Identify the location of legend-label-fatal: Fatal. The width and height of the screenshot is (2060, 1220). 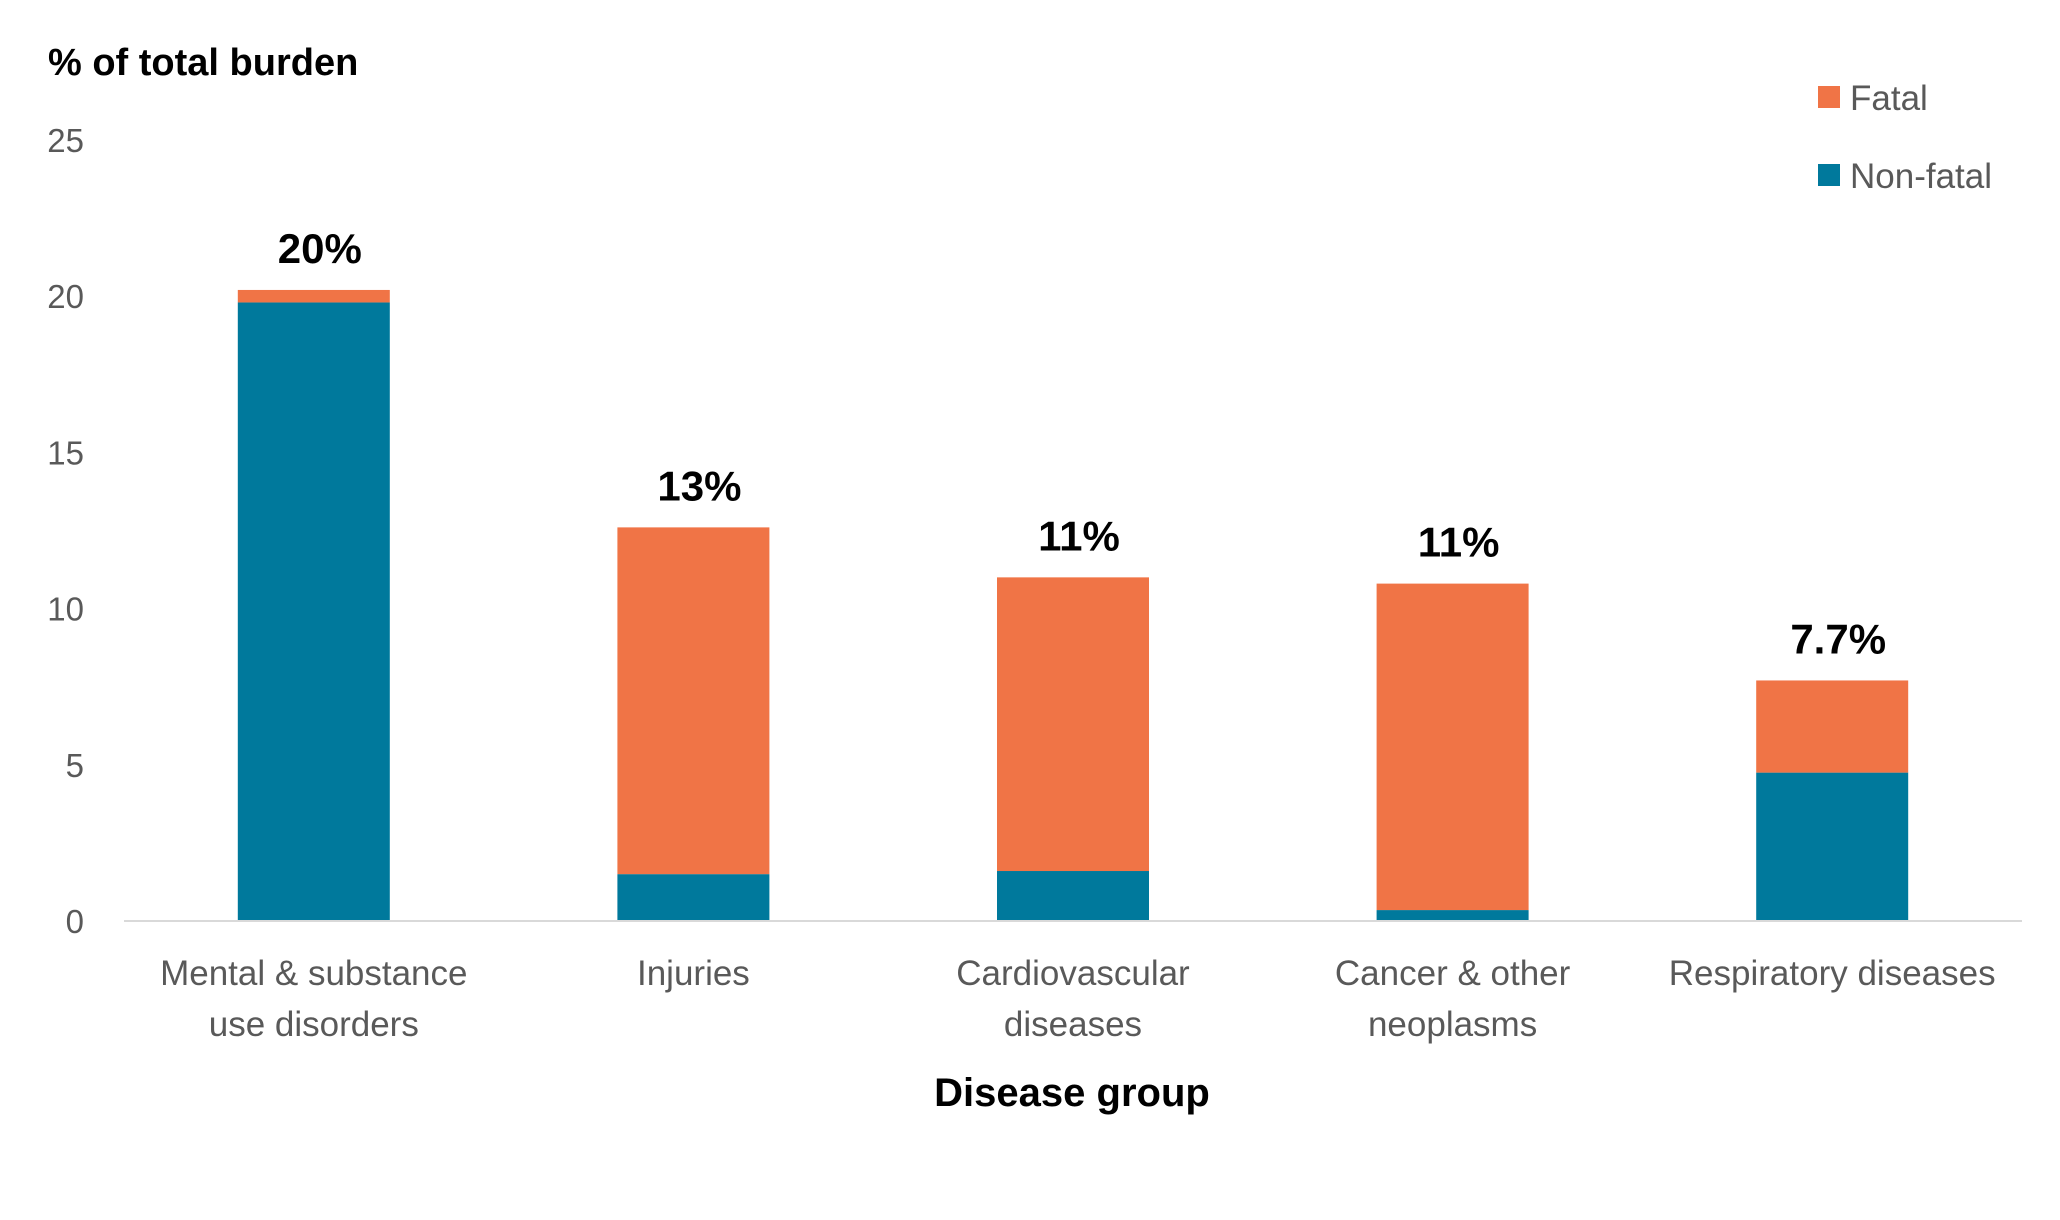
(1889, 98).